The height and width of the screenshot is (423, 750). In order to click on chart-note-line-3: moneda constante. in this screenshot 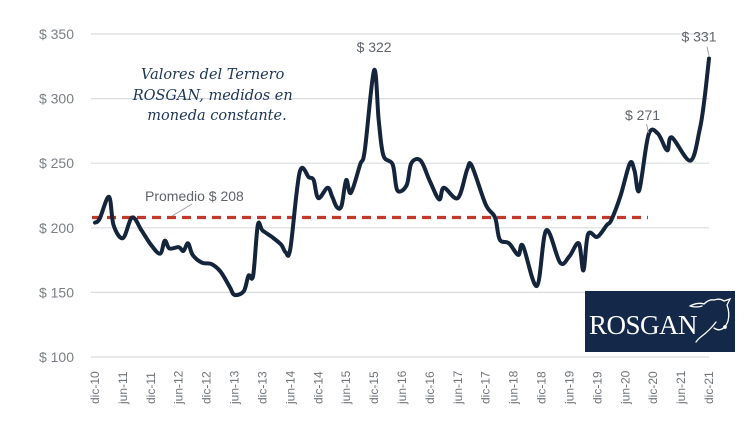, I will do `click(216, 116)`.